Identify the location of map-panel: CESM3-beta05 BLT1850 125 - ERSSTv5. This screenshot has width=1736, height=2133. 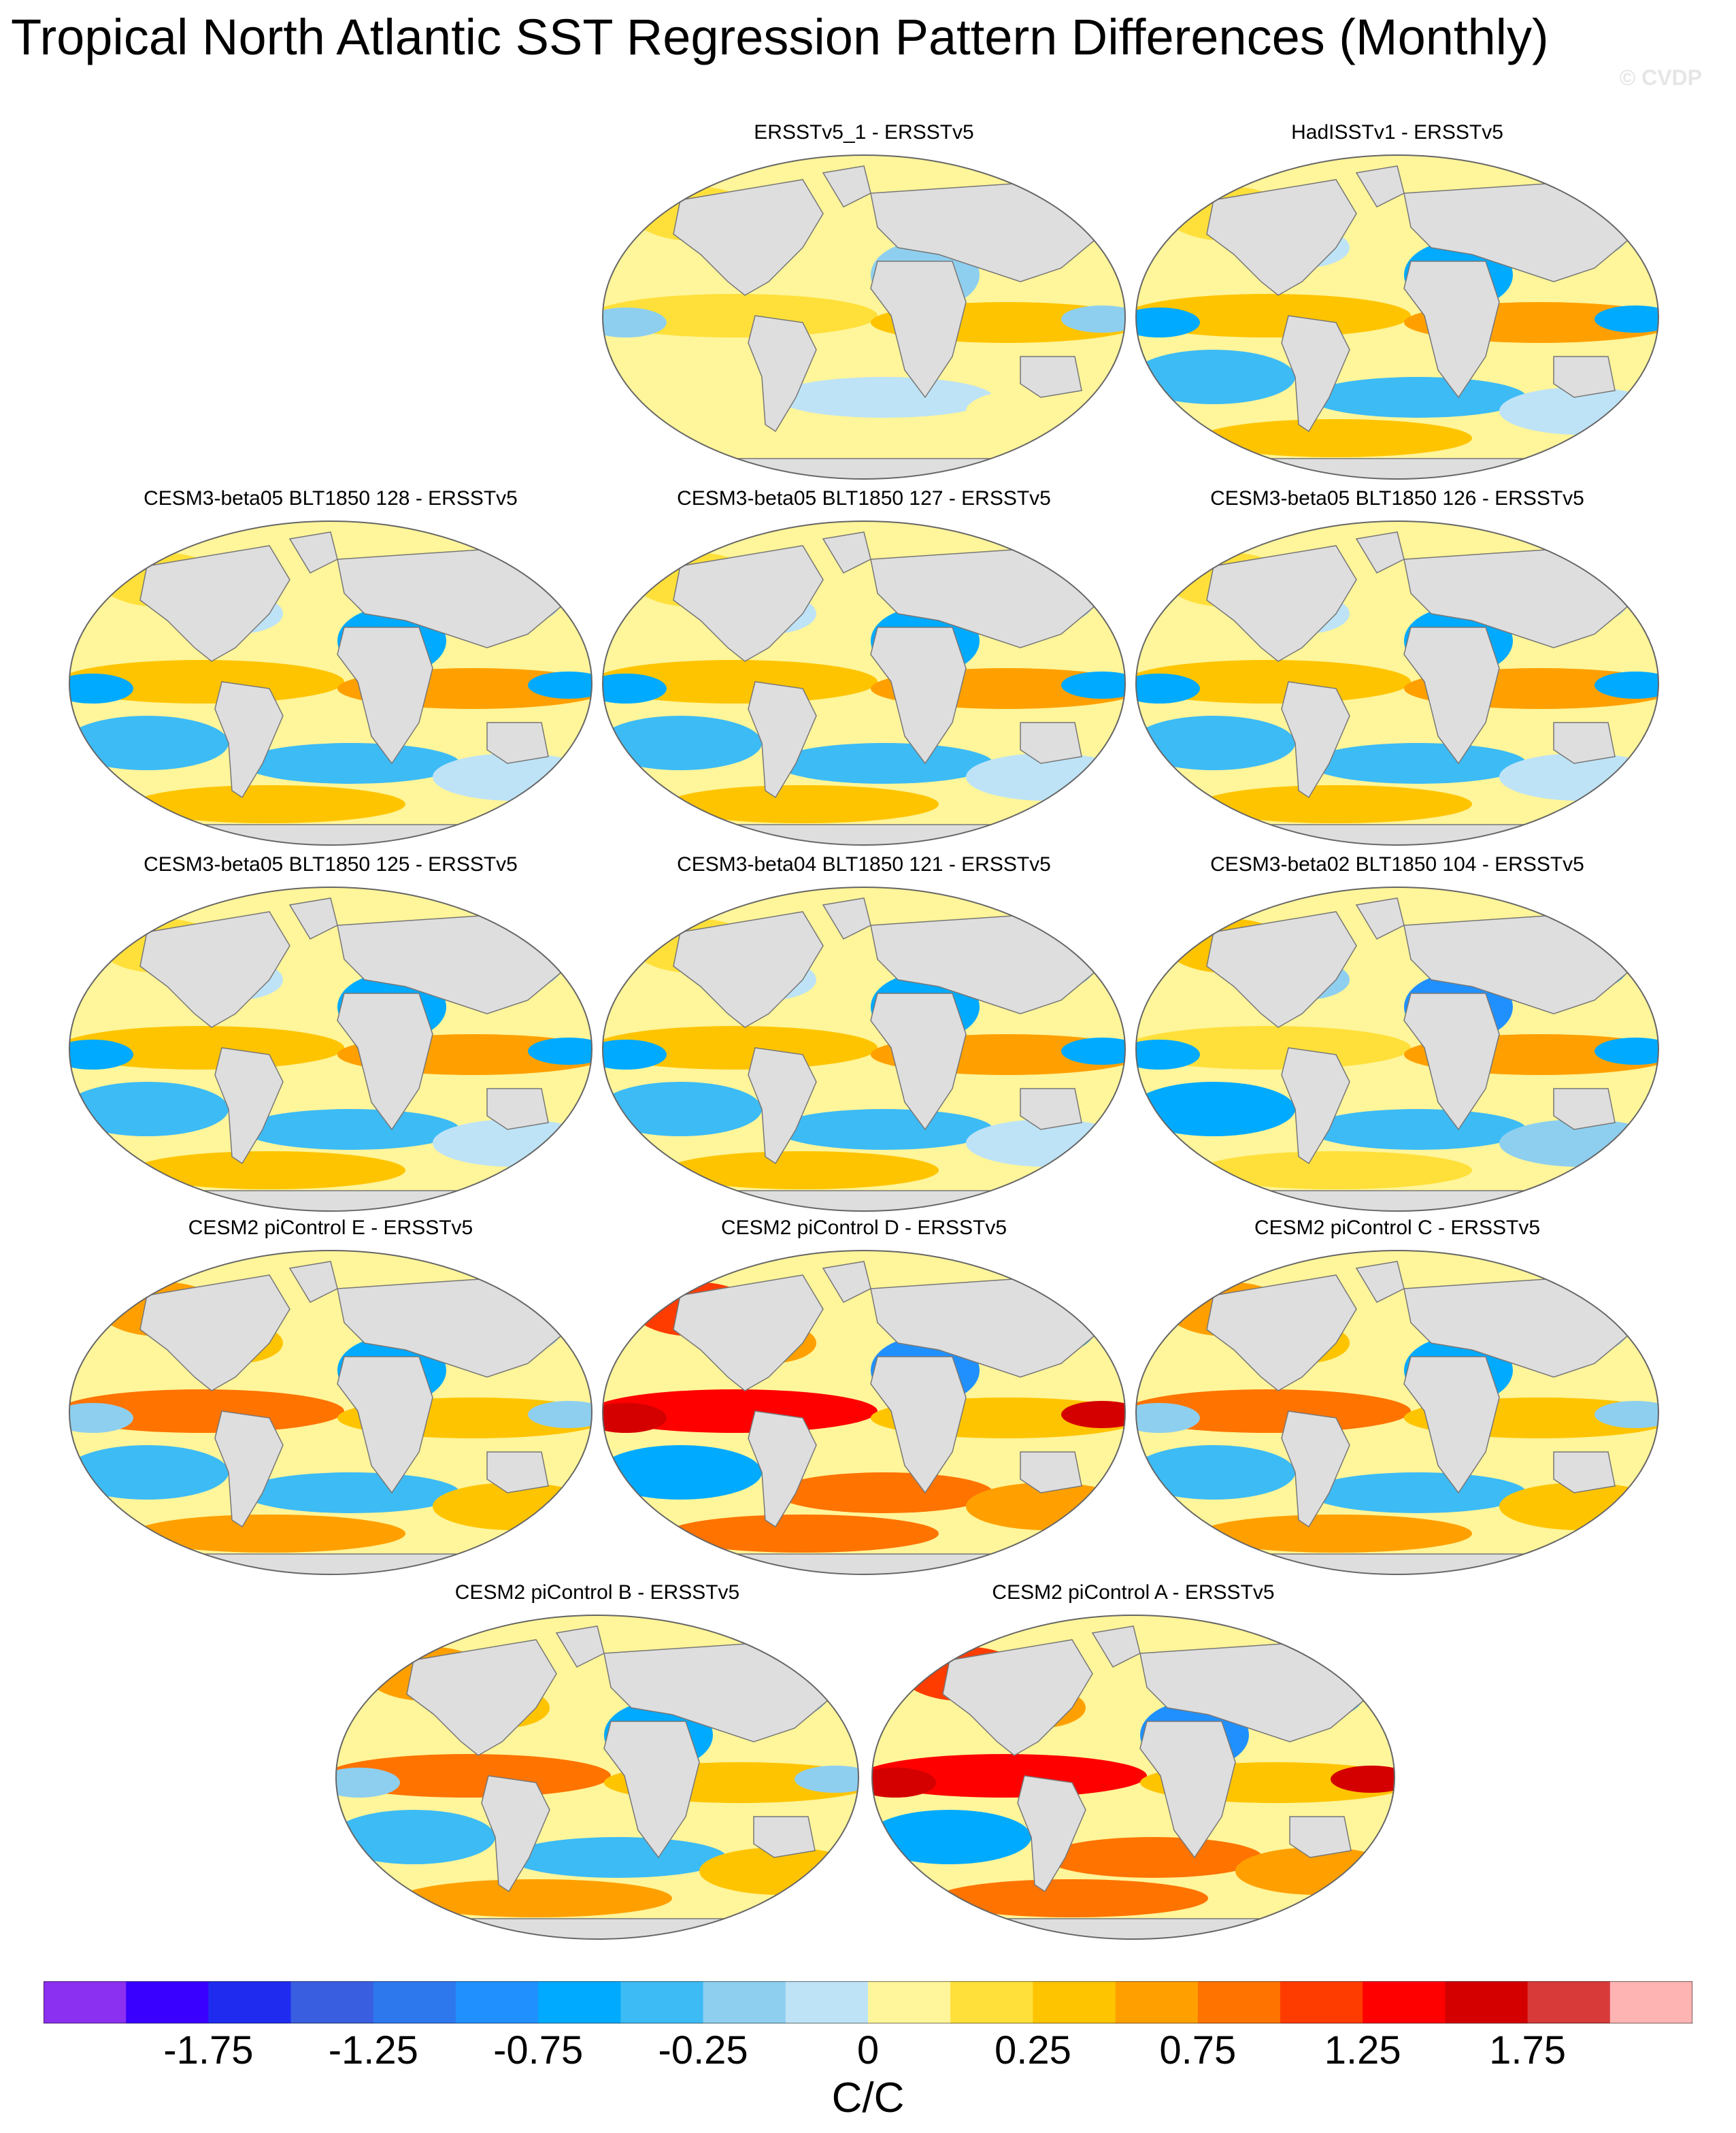
(330, 1033).